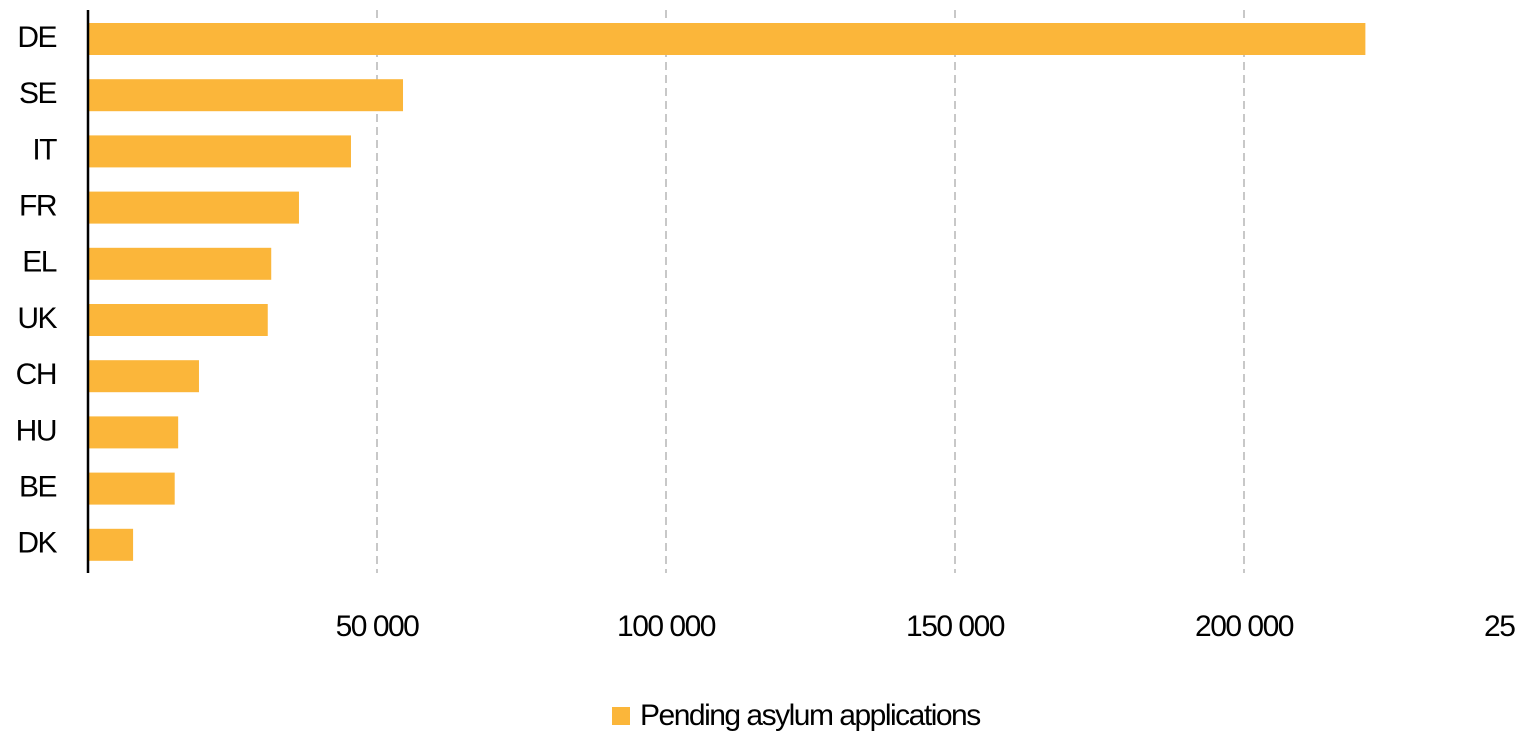  What do you see at coordinates (1244, 626) in the screenshot?
I see `x-tick-label: 200 000` at bounding box center [1244, 626].